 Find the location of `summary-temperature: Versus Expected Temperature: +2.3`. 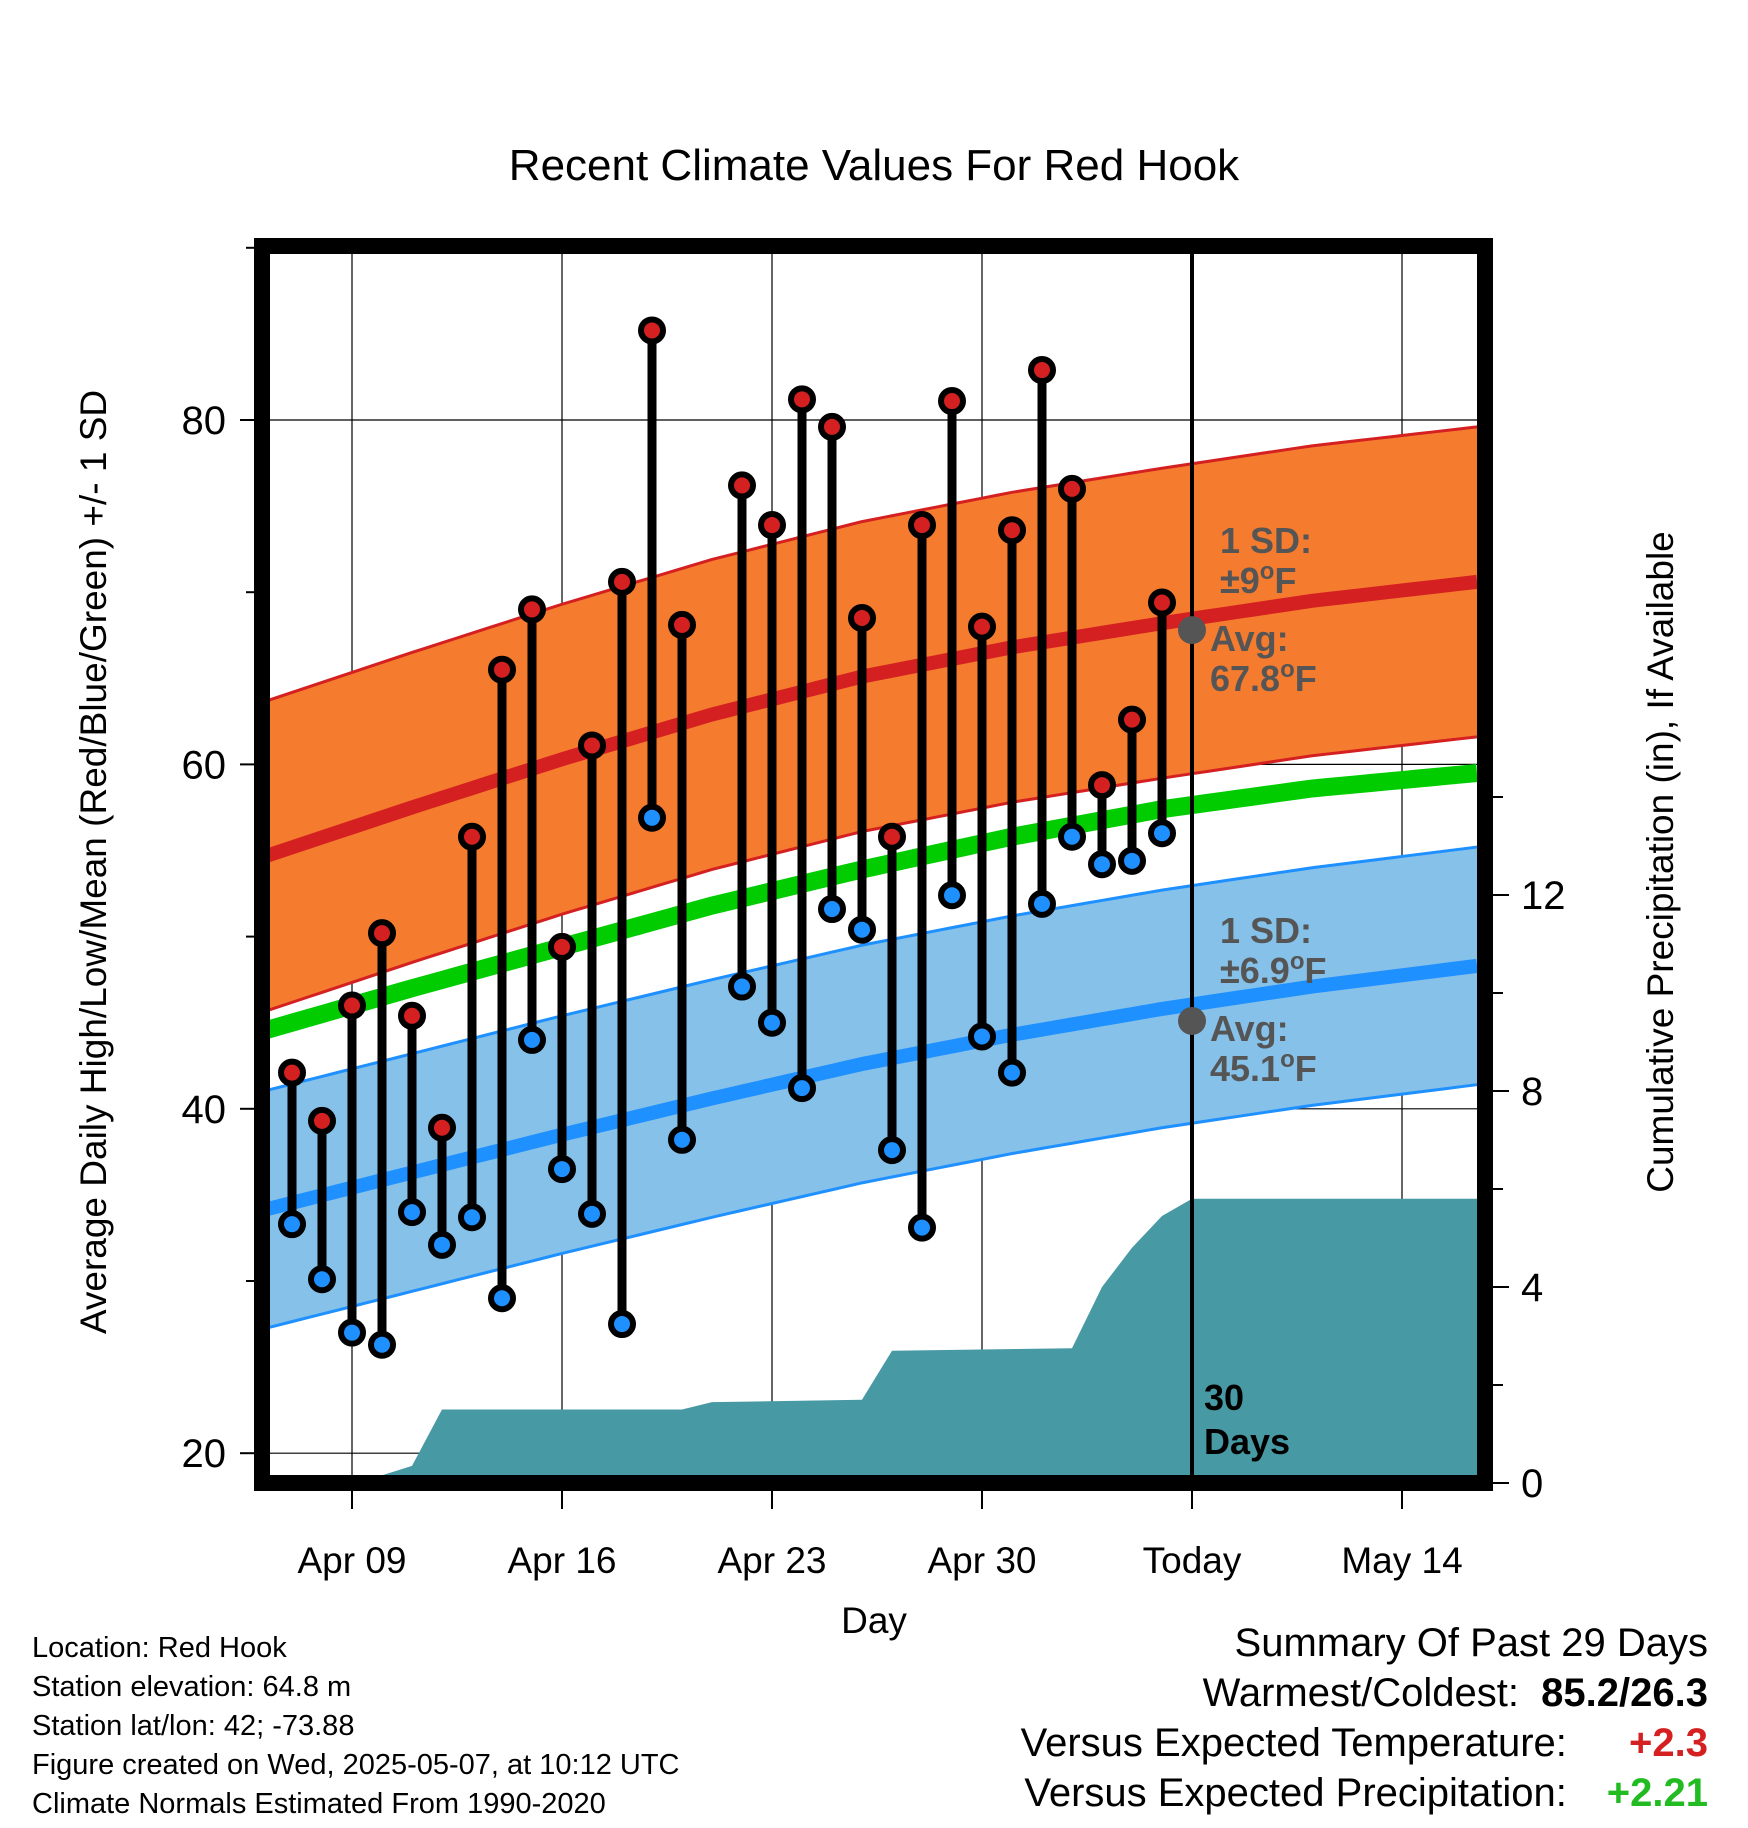

summary-temperature: Versus Expected Temperature: +2.3 is located at coordinates (1364, 1743).